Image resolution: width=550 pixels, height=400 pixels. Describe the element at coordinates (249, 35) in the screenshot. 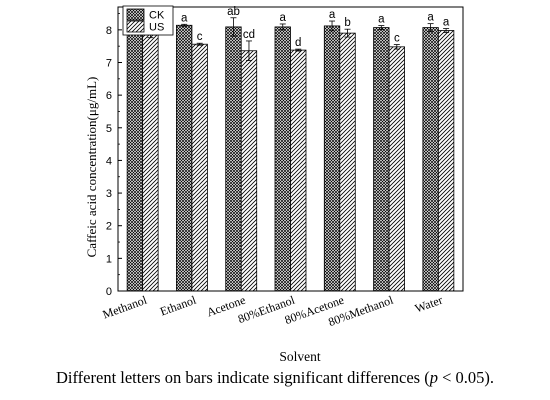

I see `significance-letter: cd` at that location.